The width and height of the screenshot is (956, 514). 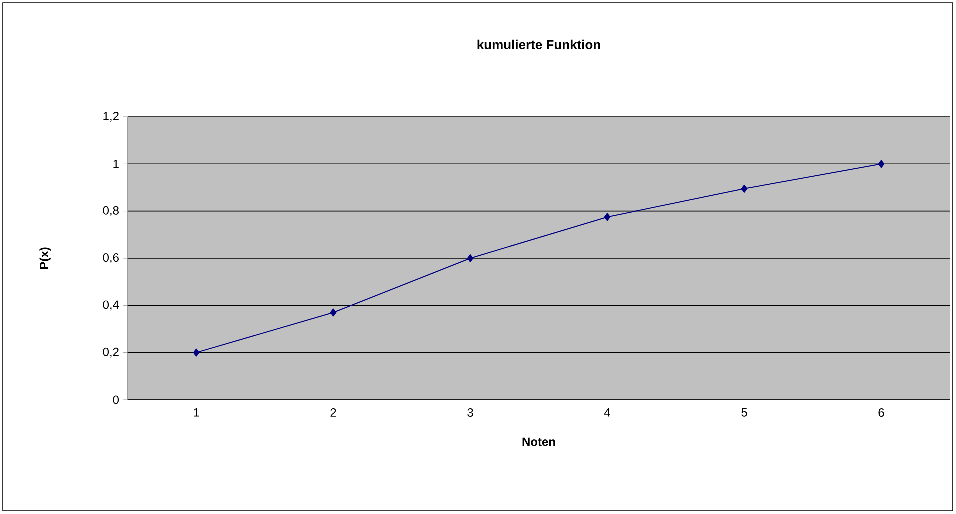 I want to click on x-axis-title: Noten, so click(x=539, y=442).